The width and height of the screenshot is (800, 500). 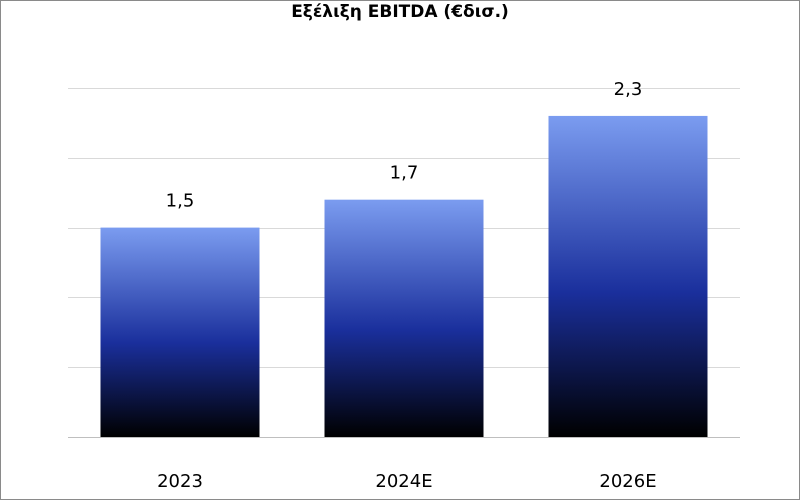 I want to click on chart-title: Εξέλιξη EBITDA (€δισ.), so click(x=400, y=12).